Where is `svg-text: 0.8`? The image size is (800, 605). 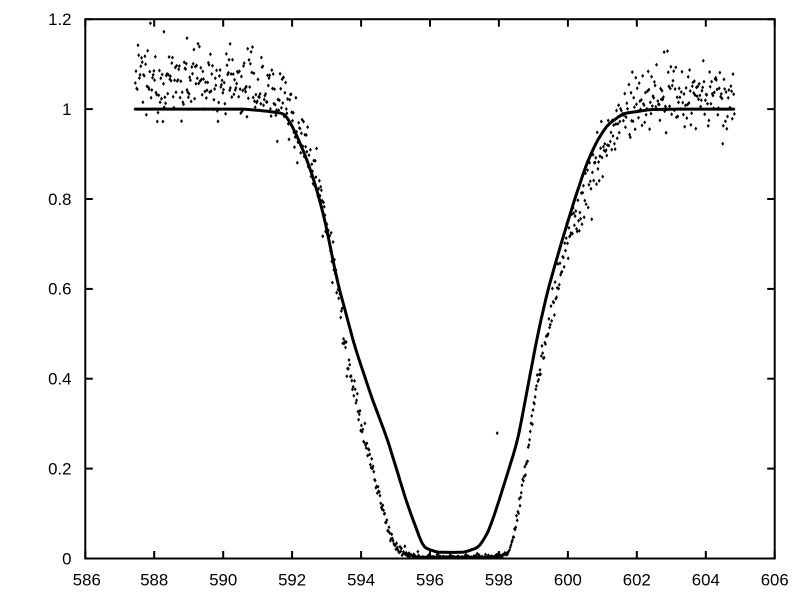 svg-text: 0.8 is located at coordinates (59, 199).